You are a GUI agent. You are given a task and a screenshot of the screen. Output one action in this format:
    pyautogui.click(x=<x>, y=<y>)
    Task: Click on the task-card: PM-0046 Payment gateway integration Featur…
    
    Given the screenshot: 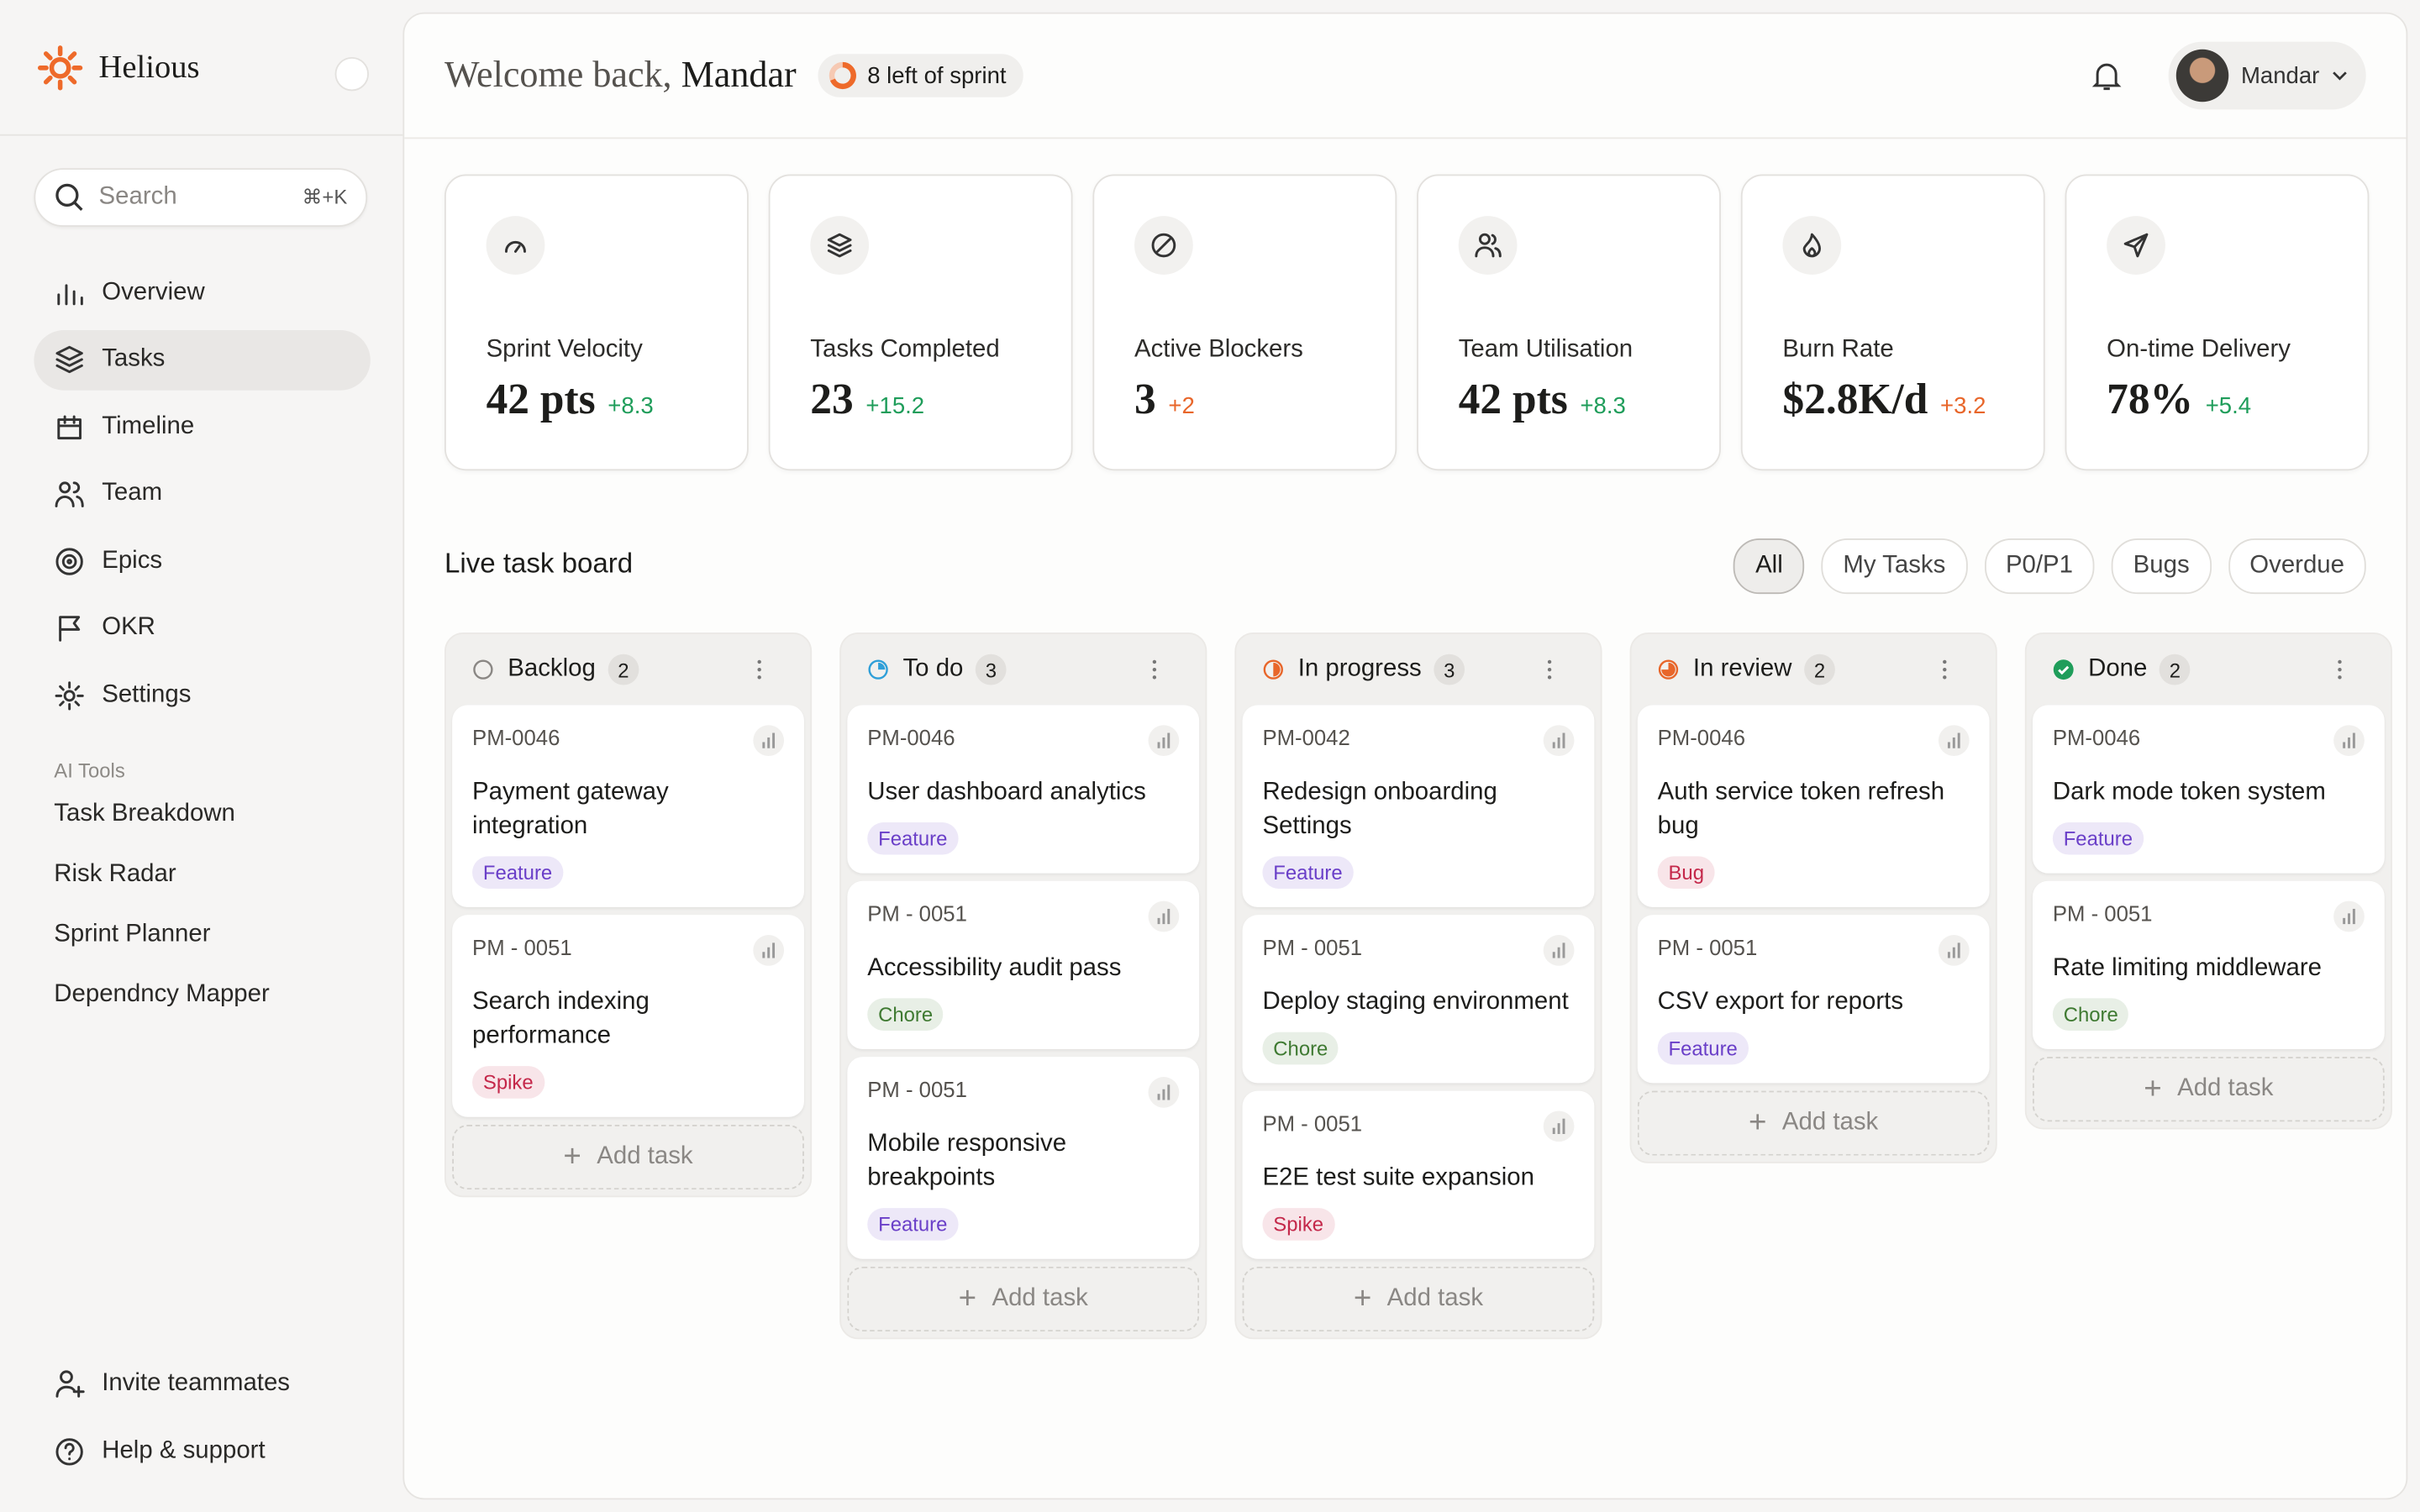 What is the action you would take?
    pyautogui.click(x=628, y=806)
    